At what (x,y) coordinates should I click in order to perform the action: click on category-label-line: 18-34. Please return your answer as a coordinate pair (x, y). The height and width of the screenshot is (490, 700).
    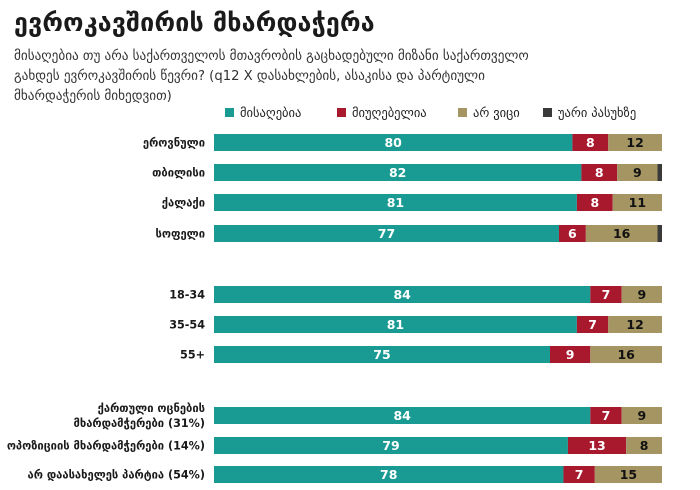
    Looking at the image, I should click on (187, 295).